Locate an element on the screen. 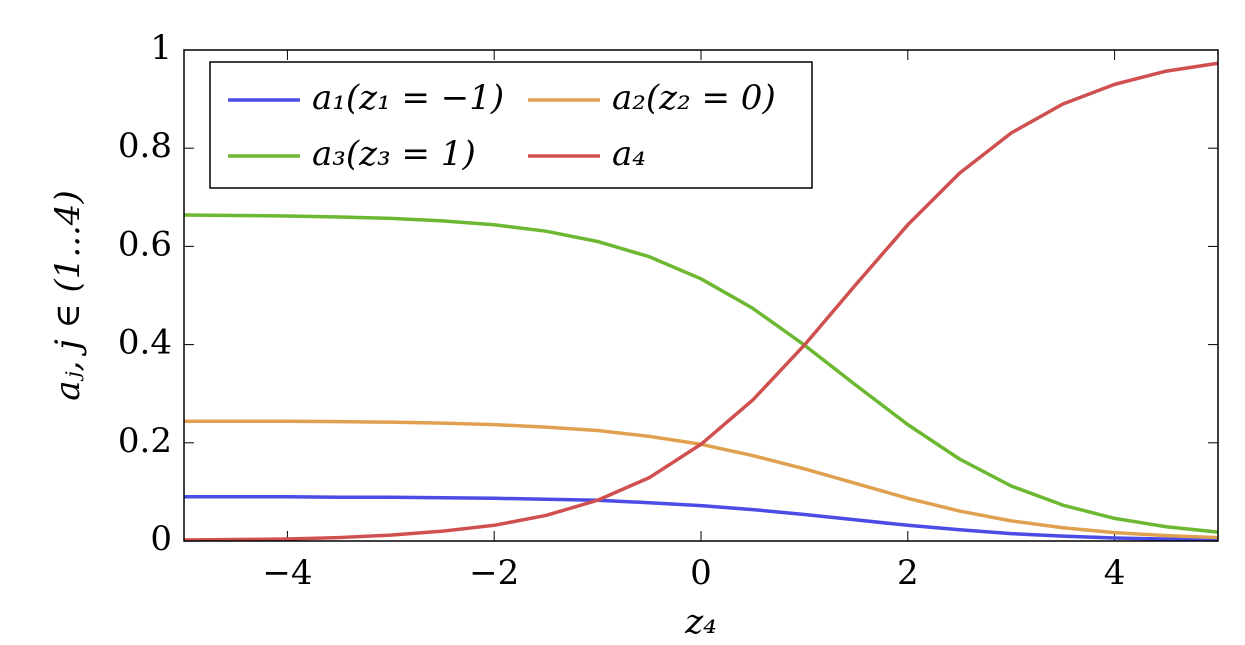 Image resolution: width=1245 pixels, height=645 pixels. x-tick-label: −2 is located at coordinates (494, 573).